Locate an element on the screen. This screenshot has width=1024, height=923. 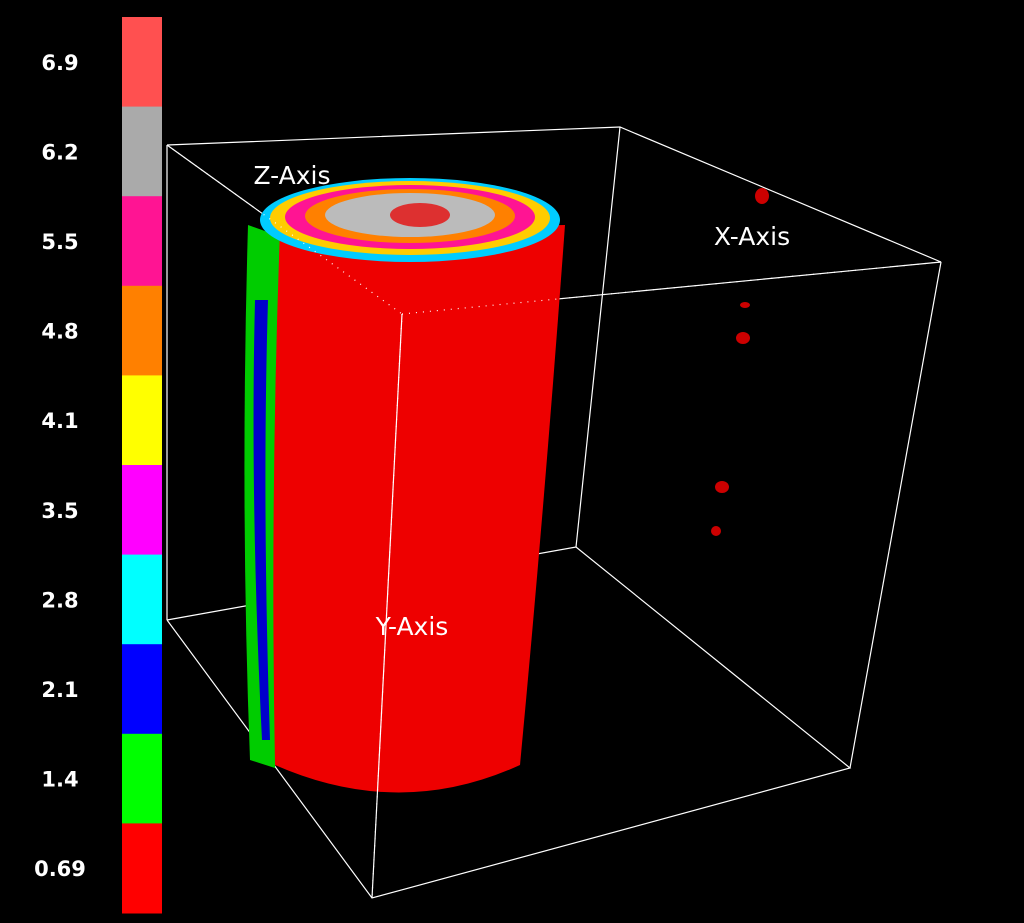
color-label: 2.8 is located at coordinates (59, 600).